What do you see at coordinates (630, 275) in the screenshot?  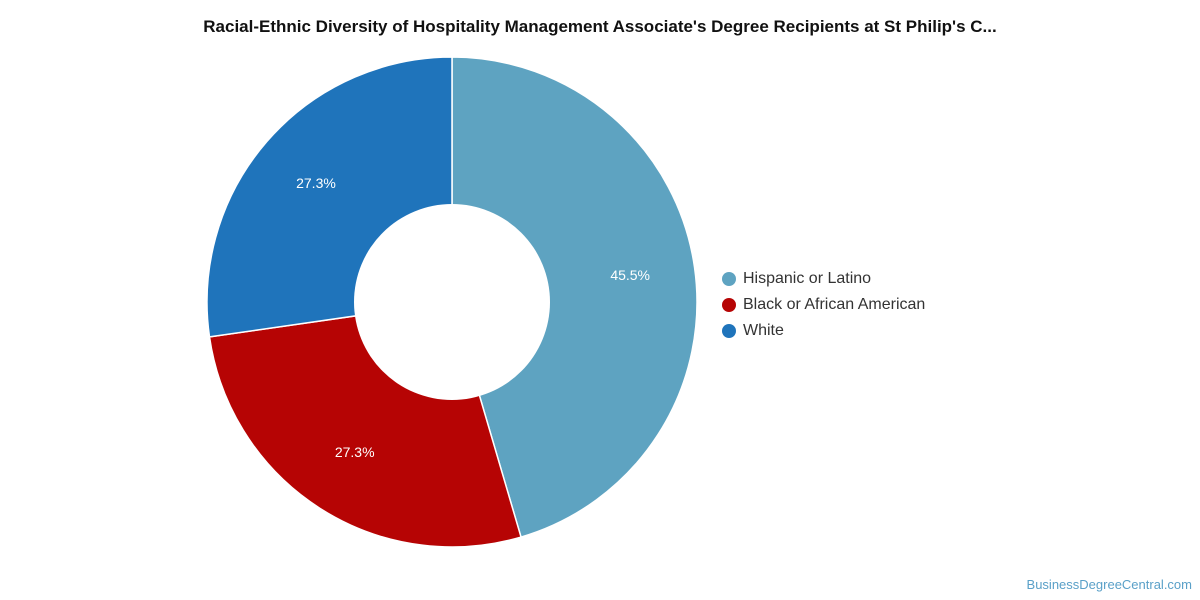 I see `slice-label: 45.5%` at bounding box center [630, 275].